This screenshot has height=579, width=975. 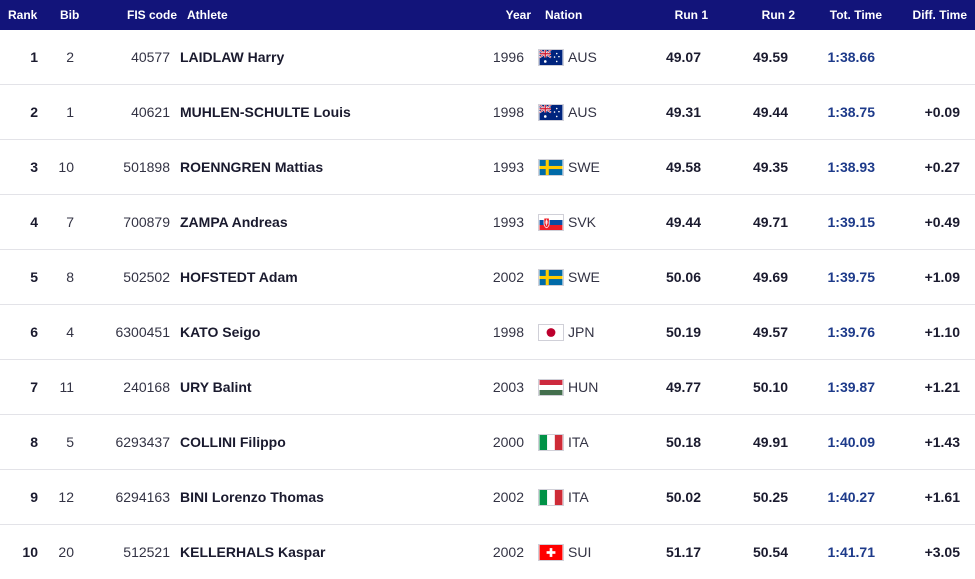 What do you see at coordinates (683, 277) in the screenshot?
I see `run1-cell: 50.06` at bounding box center [683, 277].